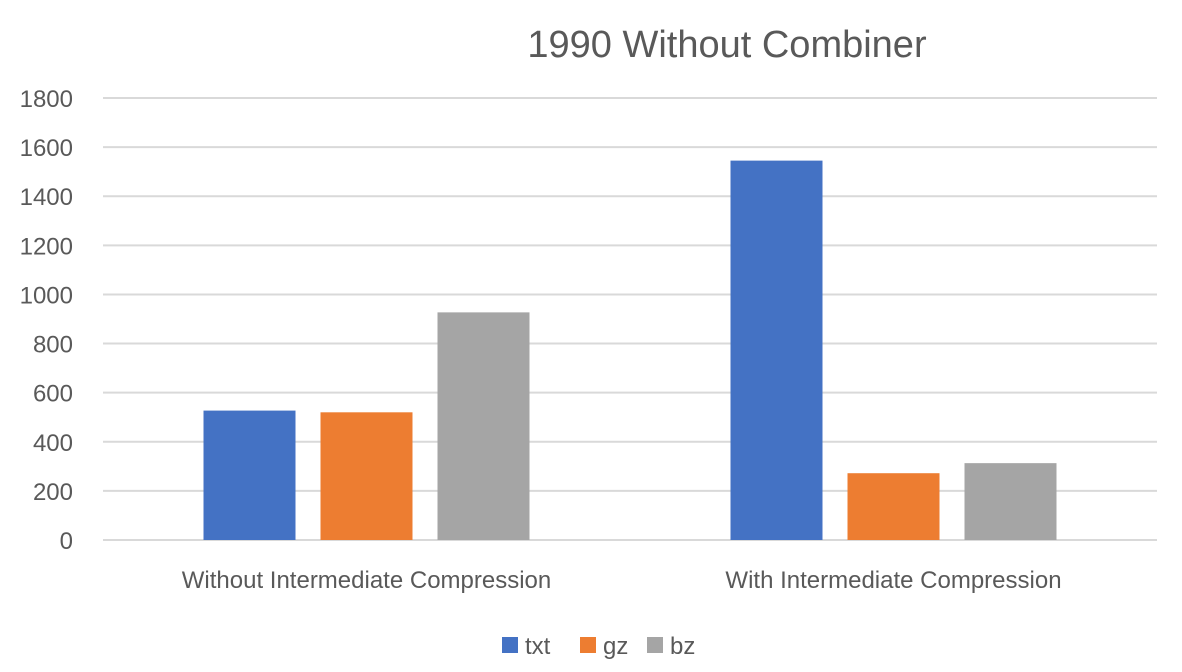 The image size is (1182, 672). What do you see at coordinates (367, 580) in the screenshot?
I see `x-category-label: Without Intermediate Compression` at bounding box center [367, 580].